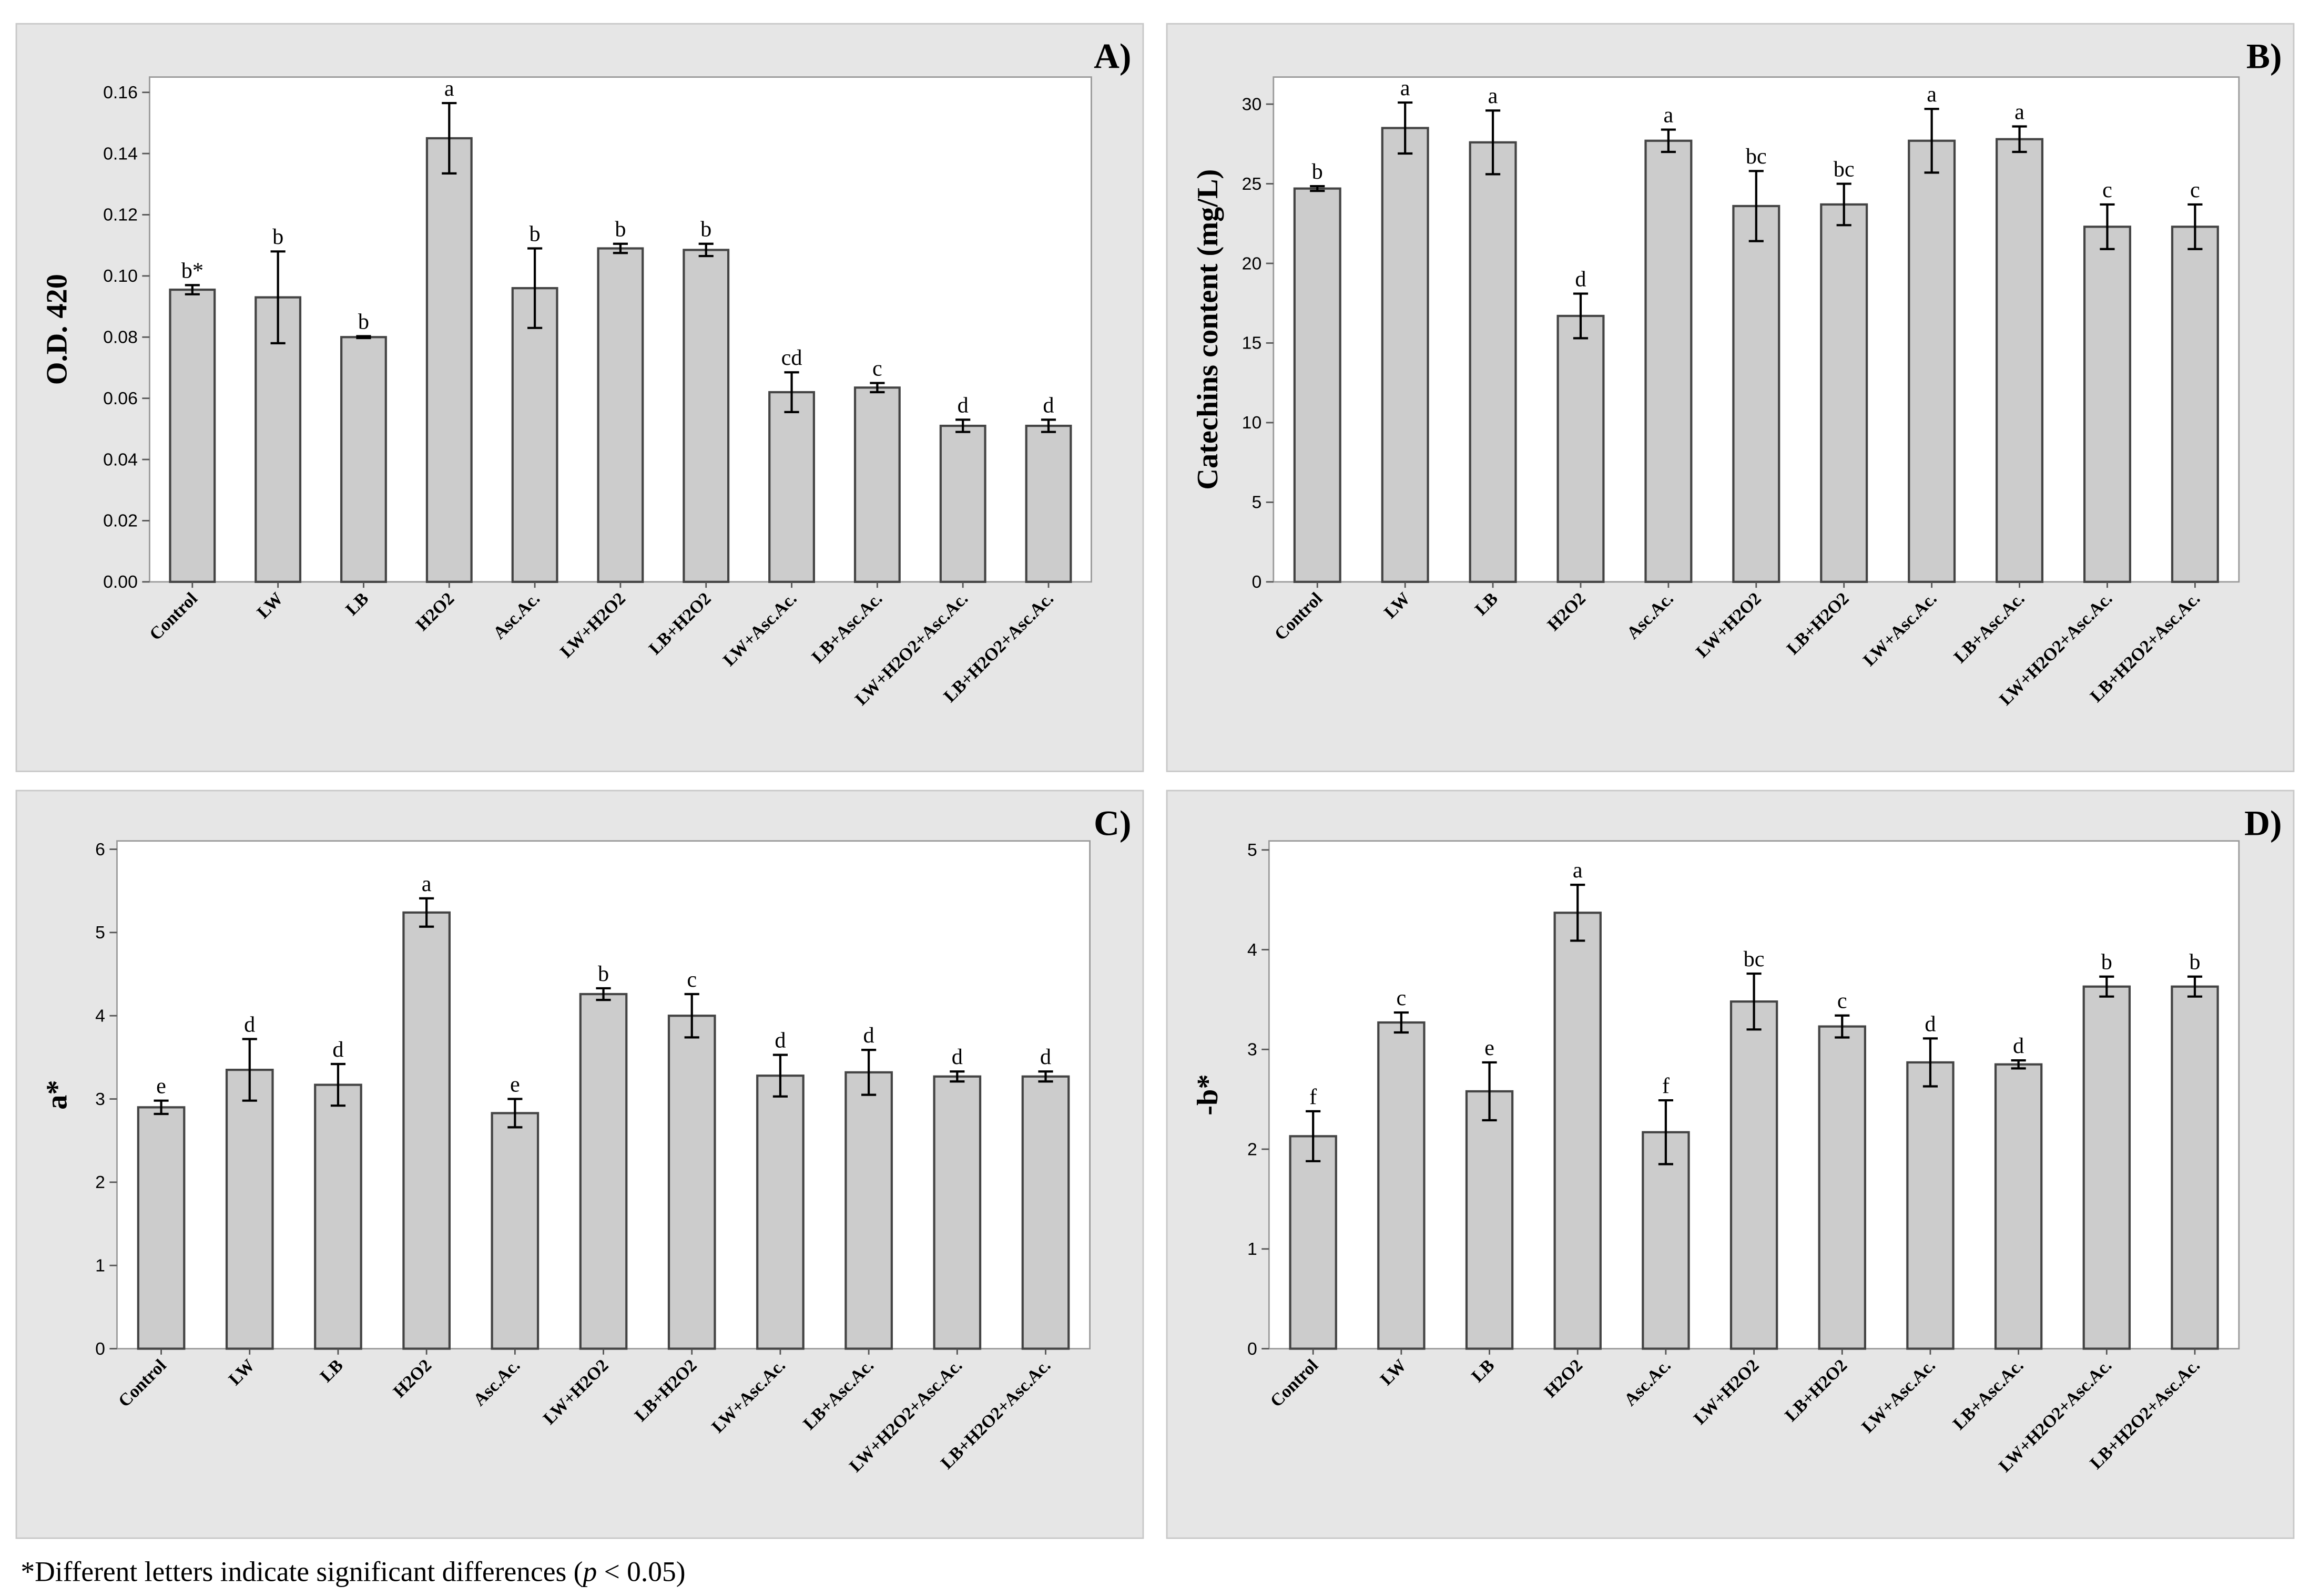 Image resolution: width=2310 pixels, height=1596 pixels. Describe the element at coordinates (120, 521) in the screenshot. I see `y-tick-label: 0.02` at that location.